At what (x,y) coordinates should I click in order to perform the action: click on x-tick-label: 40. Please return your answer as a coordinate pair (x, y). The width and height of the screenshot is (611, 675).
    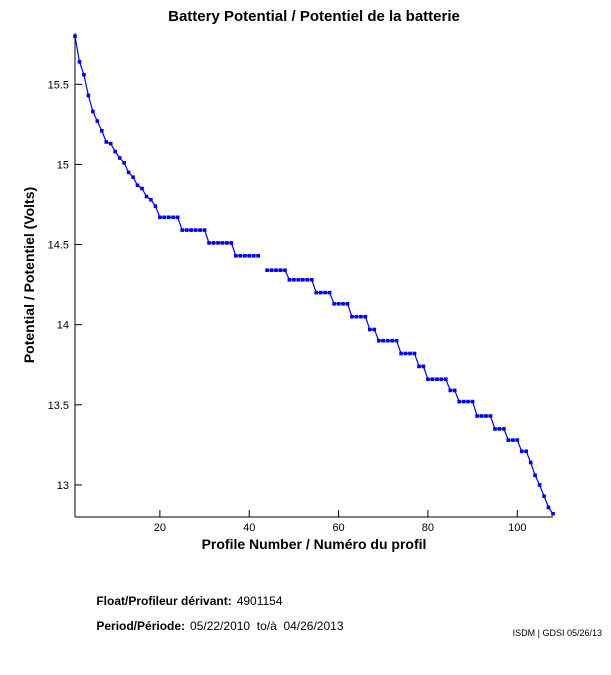
    Looking at the image, I should click on (249, 528).